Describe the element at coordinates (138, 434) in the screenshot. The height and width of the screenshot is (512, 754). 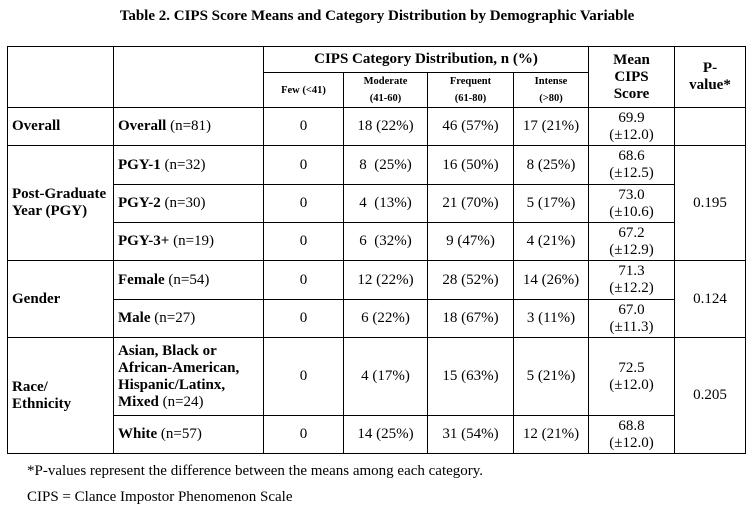
I see `subgroup-name: White` at that location.